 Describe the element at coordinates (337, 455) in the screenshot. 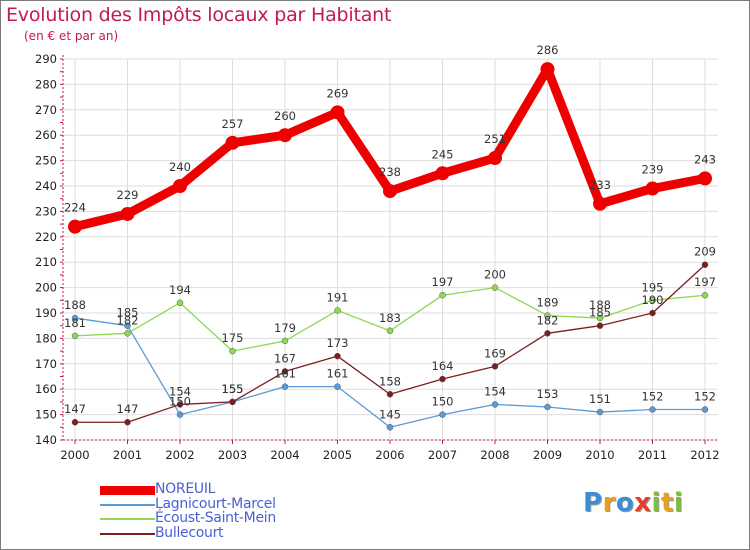

I see `x-tick-label: 2005` at that location.